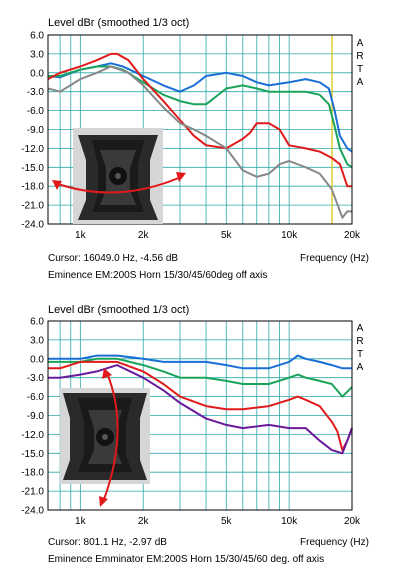  I want to click on cursor-readout: Cursor: 801.1 Hz, -2.97 dB, so click(107, 542).